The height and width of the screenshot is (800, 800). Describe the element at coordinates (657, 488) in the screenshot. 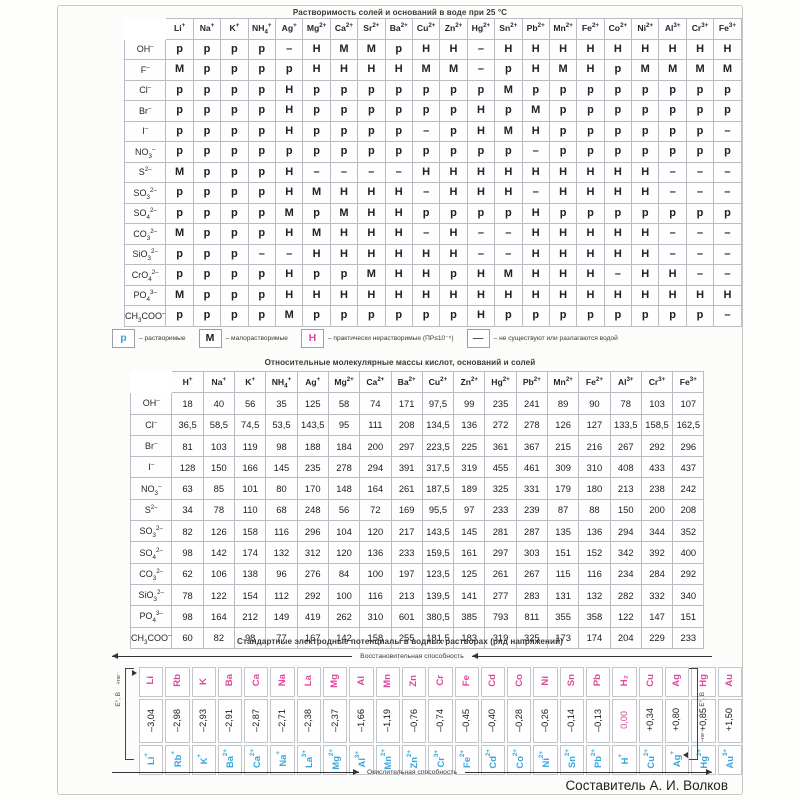

I see `mass-cell: 238` at that location.